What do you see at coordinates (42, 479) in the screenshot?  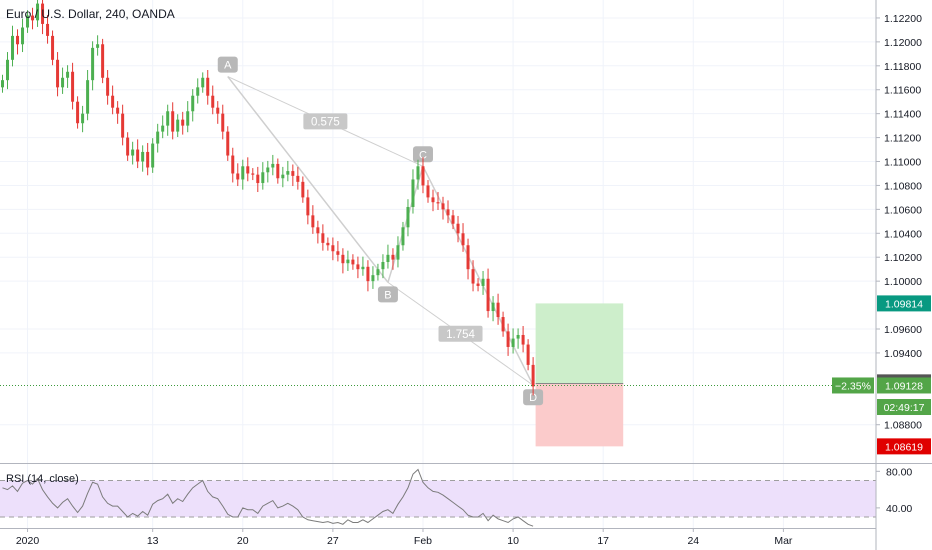 I see `rsi-label: RSI (14, close)` at bounding box center [42, 479].